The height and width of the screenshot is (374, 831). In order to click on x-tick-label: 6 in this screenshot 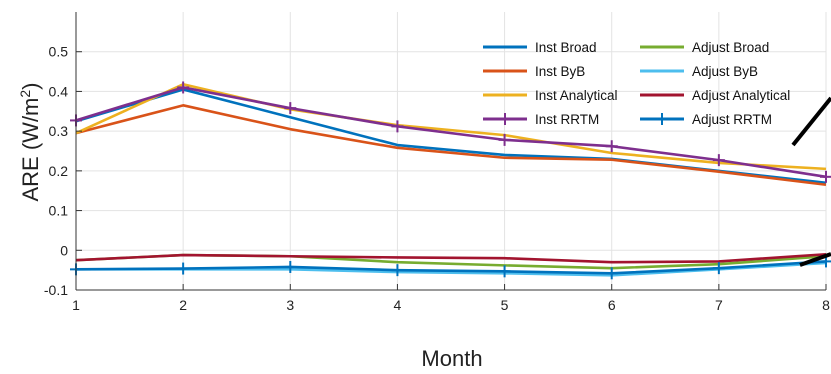, I will do `click(612, 305)`.